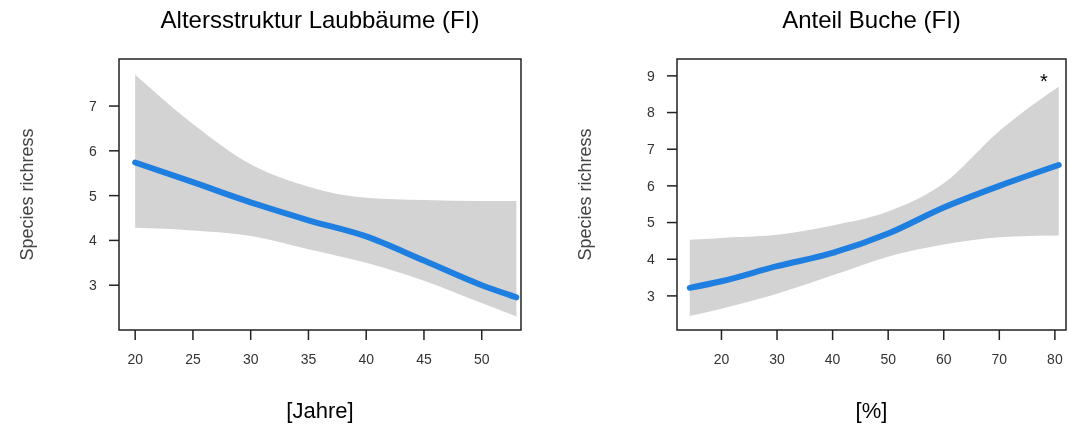  I want to click on x-tick-label: 25, so click(193, 359).